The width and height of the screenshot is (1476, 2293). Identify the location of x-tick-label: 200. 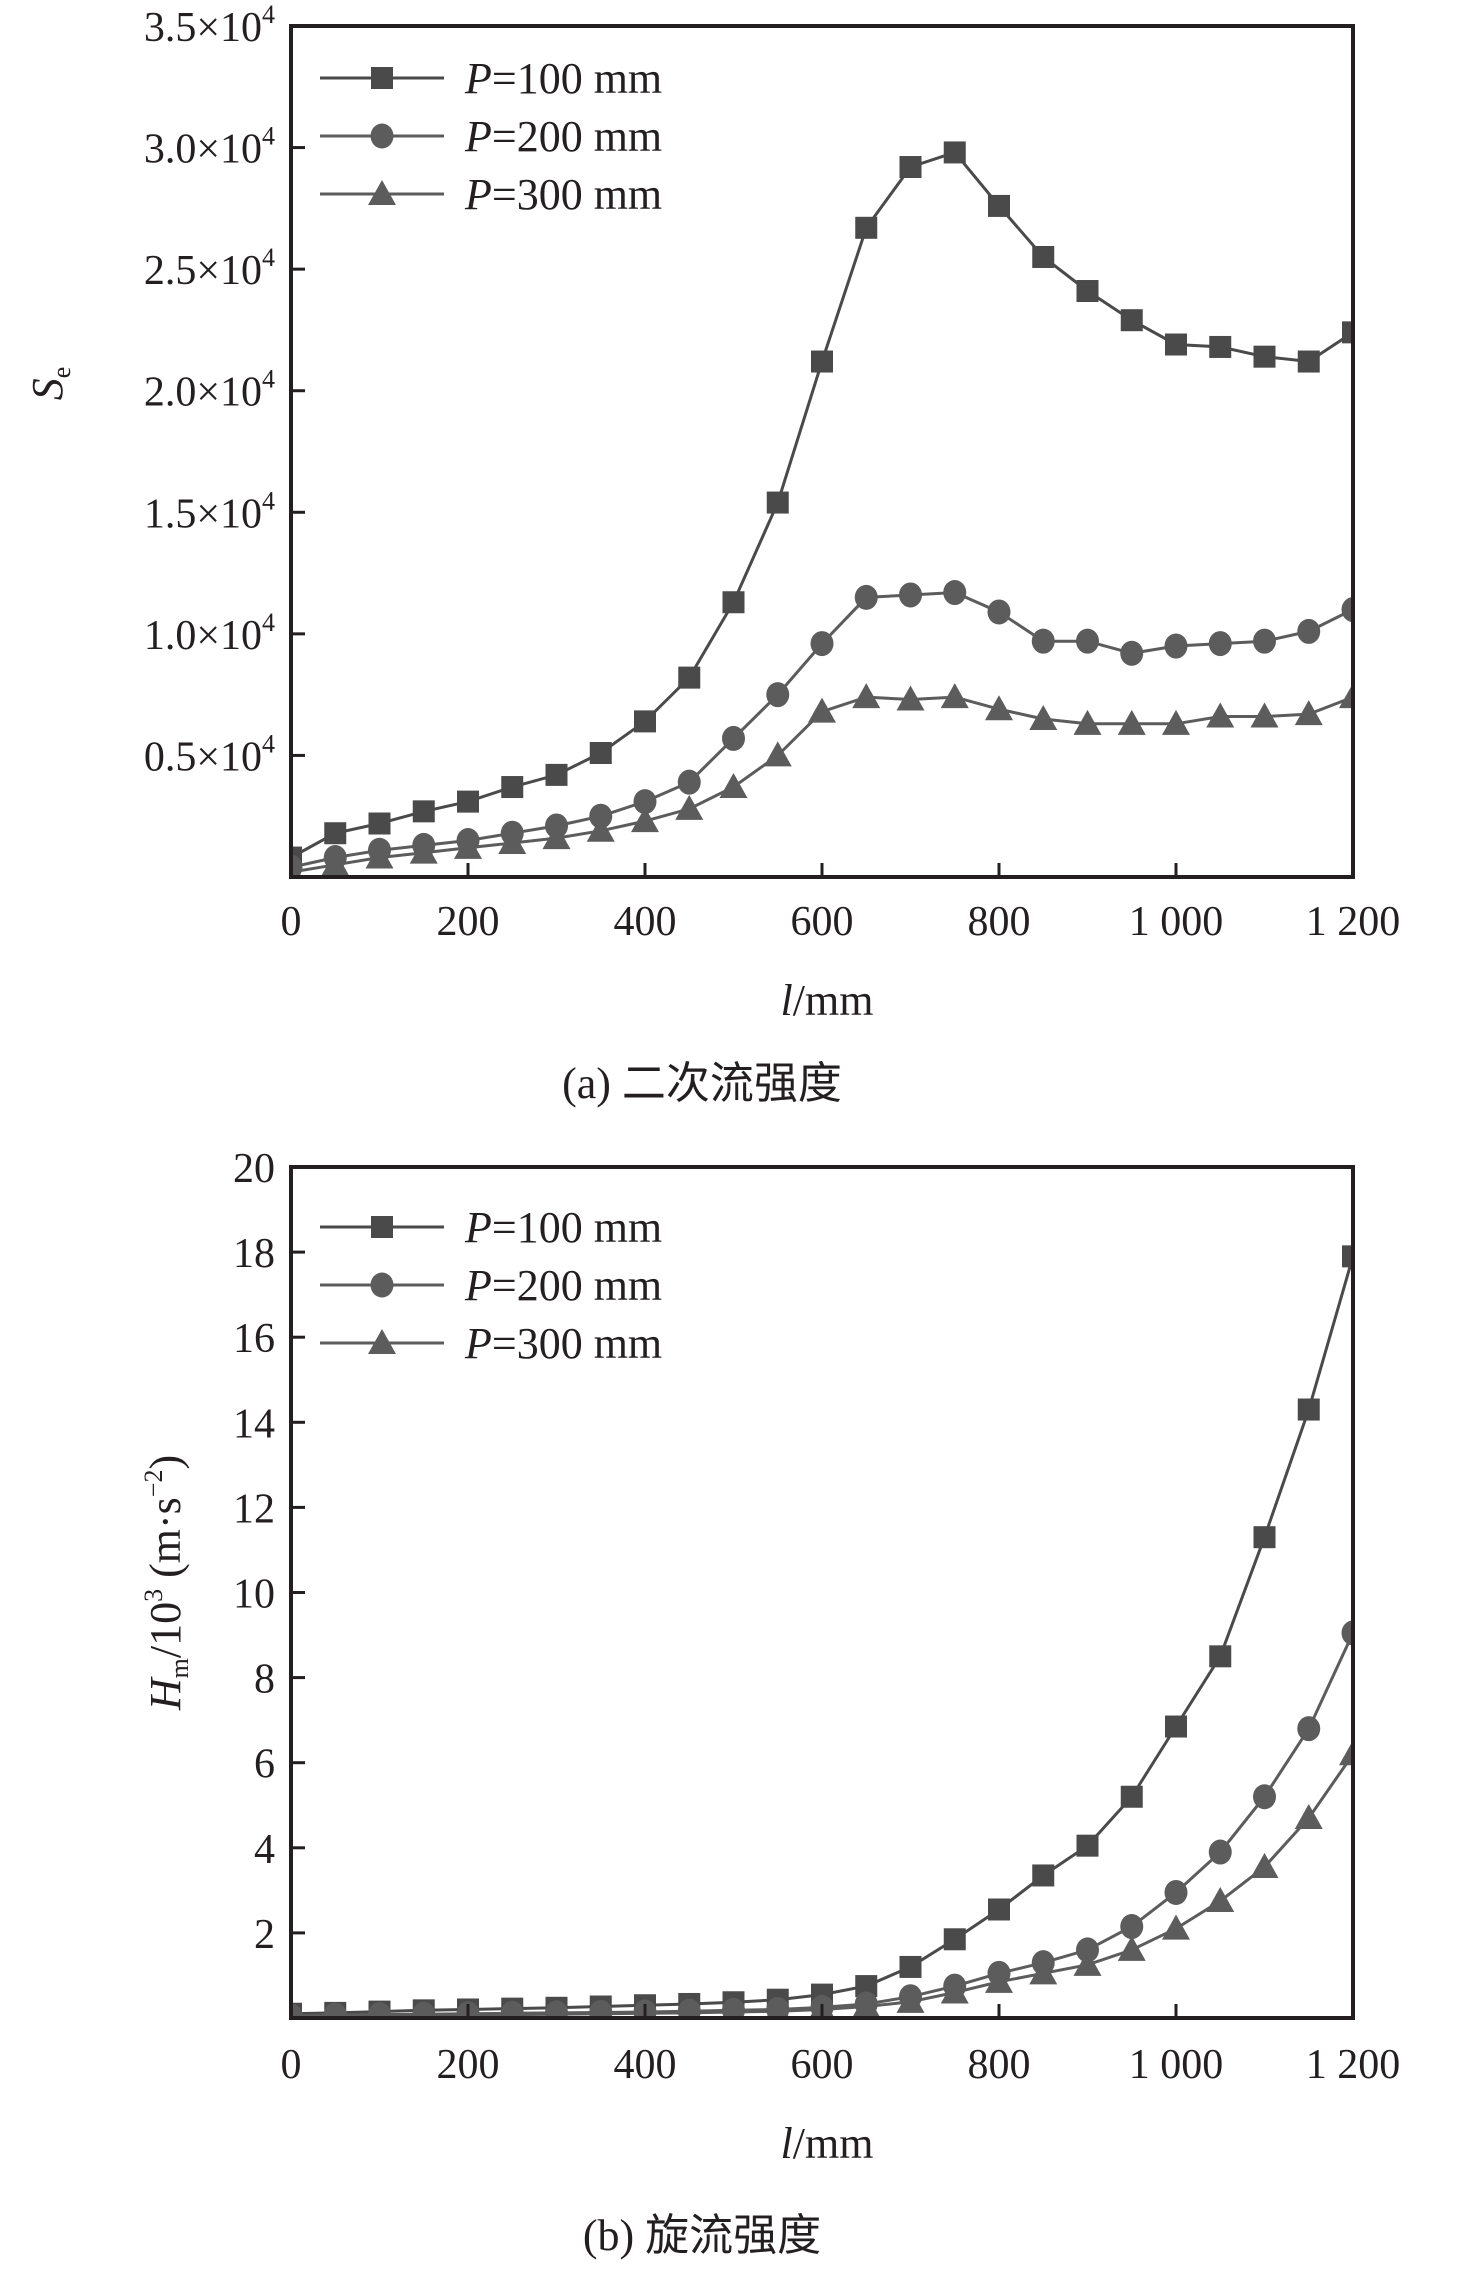
(468, 922).